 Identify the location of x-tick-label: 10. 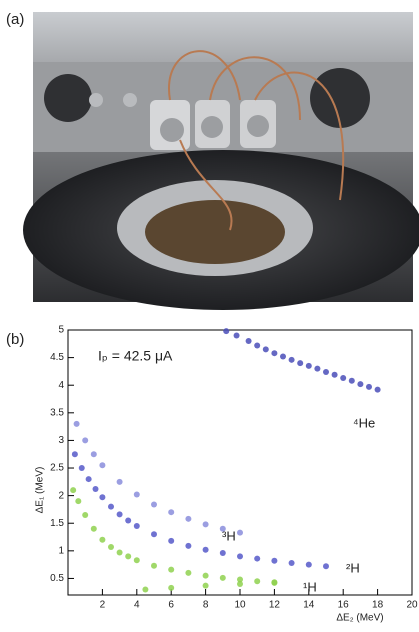
(240, 605).